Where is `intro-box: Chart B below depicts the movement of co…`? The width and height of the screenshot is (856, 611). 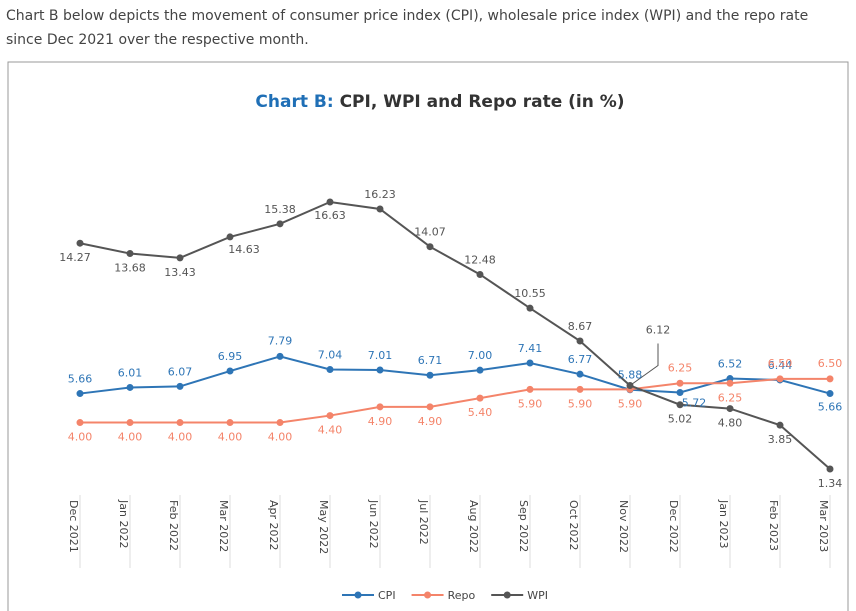 intro-box: Chart B below depicts the movement of co… is located at coordinates (407, 28).